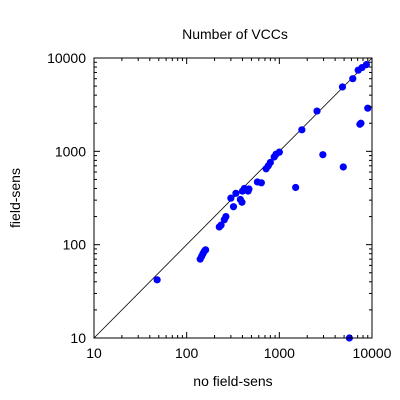 This screenshot has height=400, width=400. Describe the element at coordinates (78, 338) in the screenshot. I see `y-tick-label: 10` at that location.